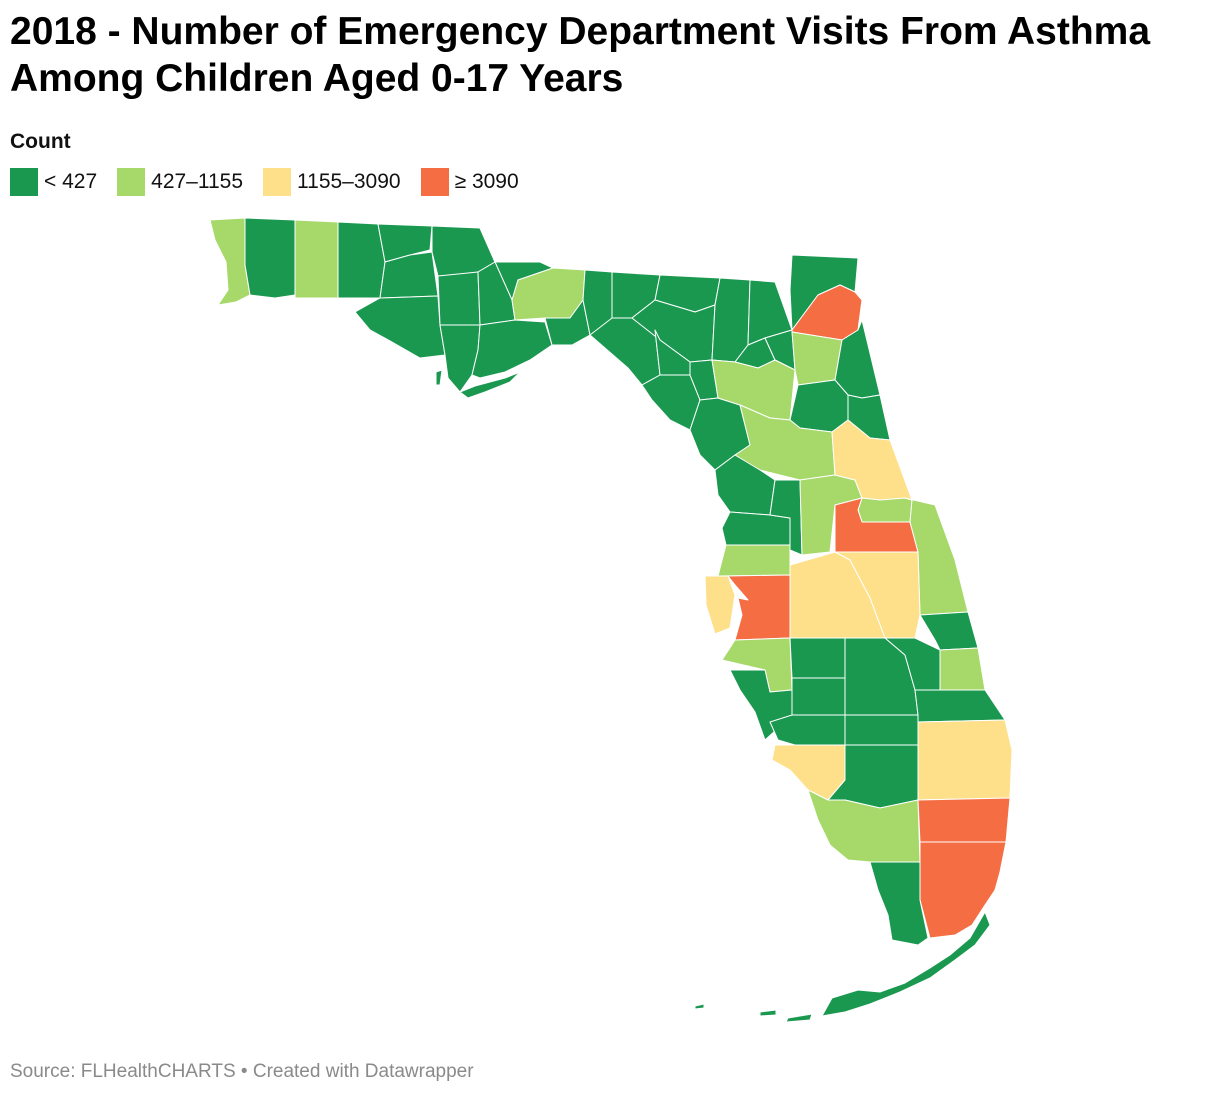 The width and height of the screenshot is (1220, 1098). What do you see at coordinates (963, 890) in the screenshot?
I see `county-miami-dade` at bounding box center [963, 890].